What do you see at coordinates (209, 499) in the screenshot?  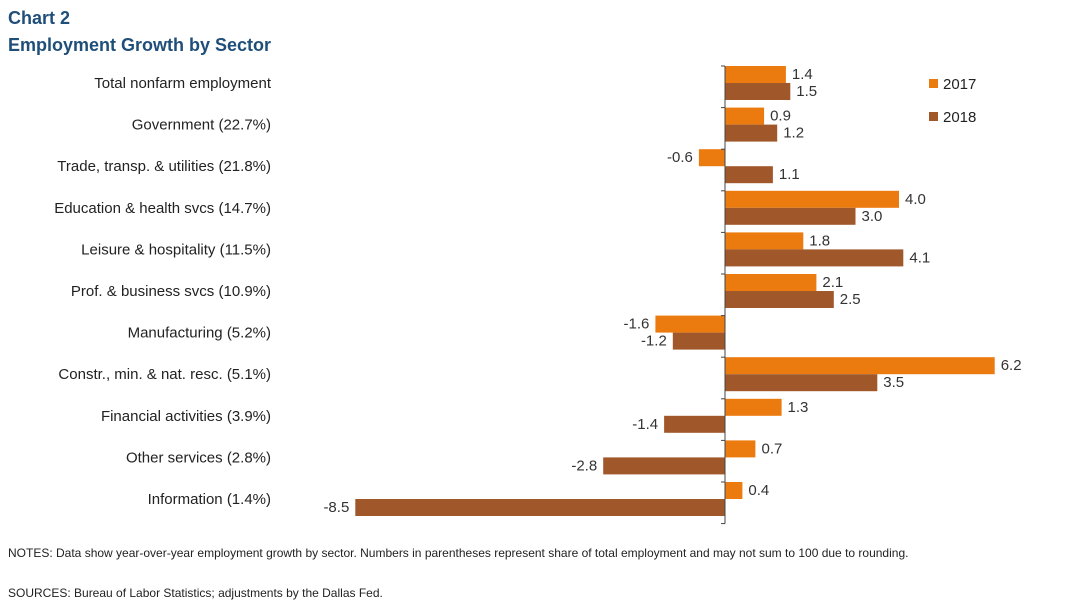 I see `category-label-information-1-4: Information (1.4%)` at bounding box center [209, 499].